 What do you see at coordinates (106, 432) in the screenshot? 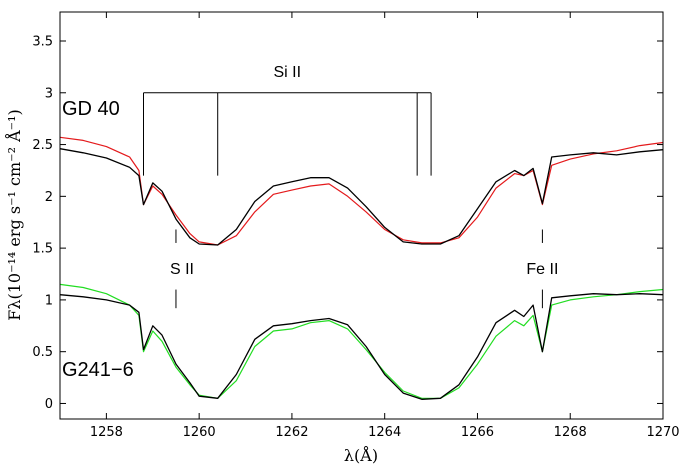
I see `x-tick-label-1258: 1258` at bounding box center [106, 432].